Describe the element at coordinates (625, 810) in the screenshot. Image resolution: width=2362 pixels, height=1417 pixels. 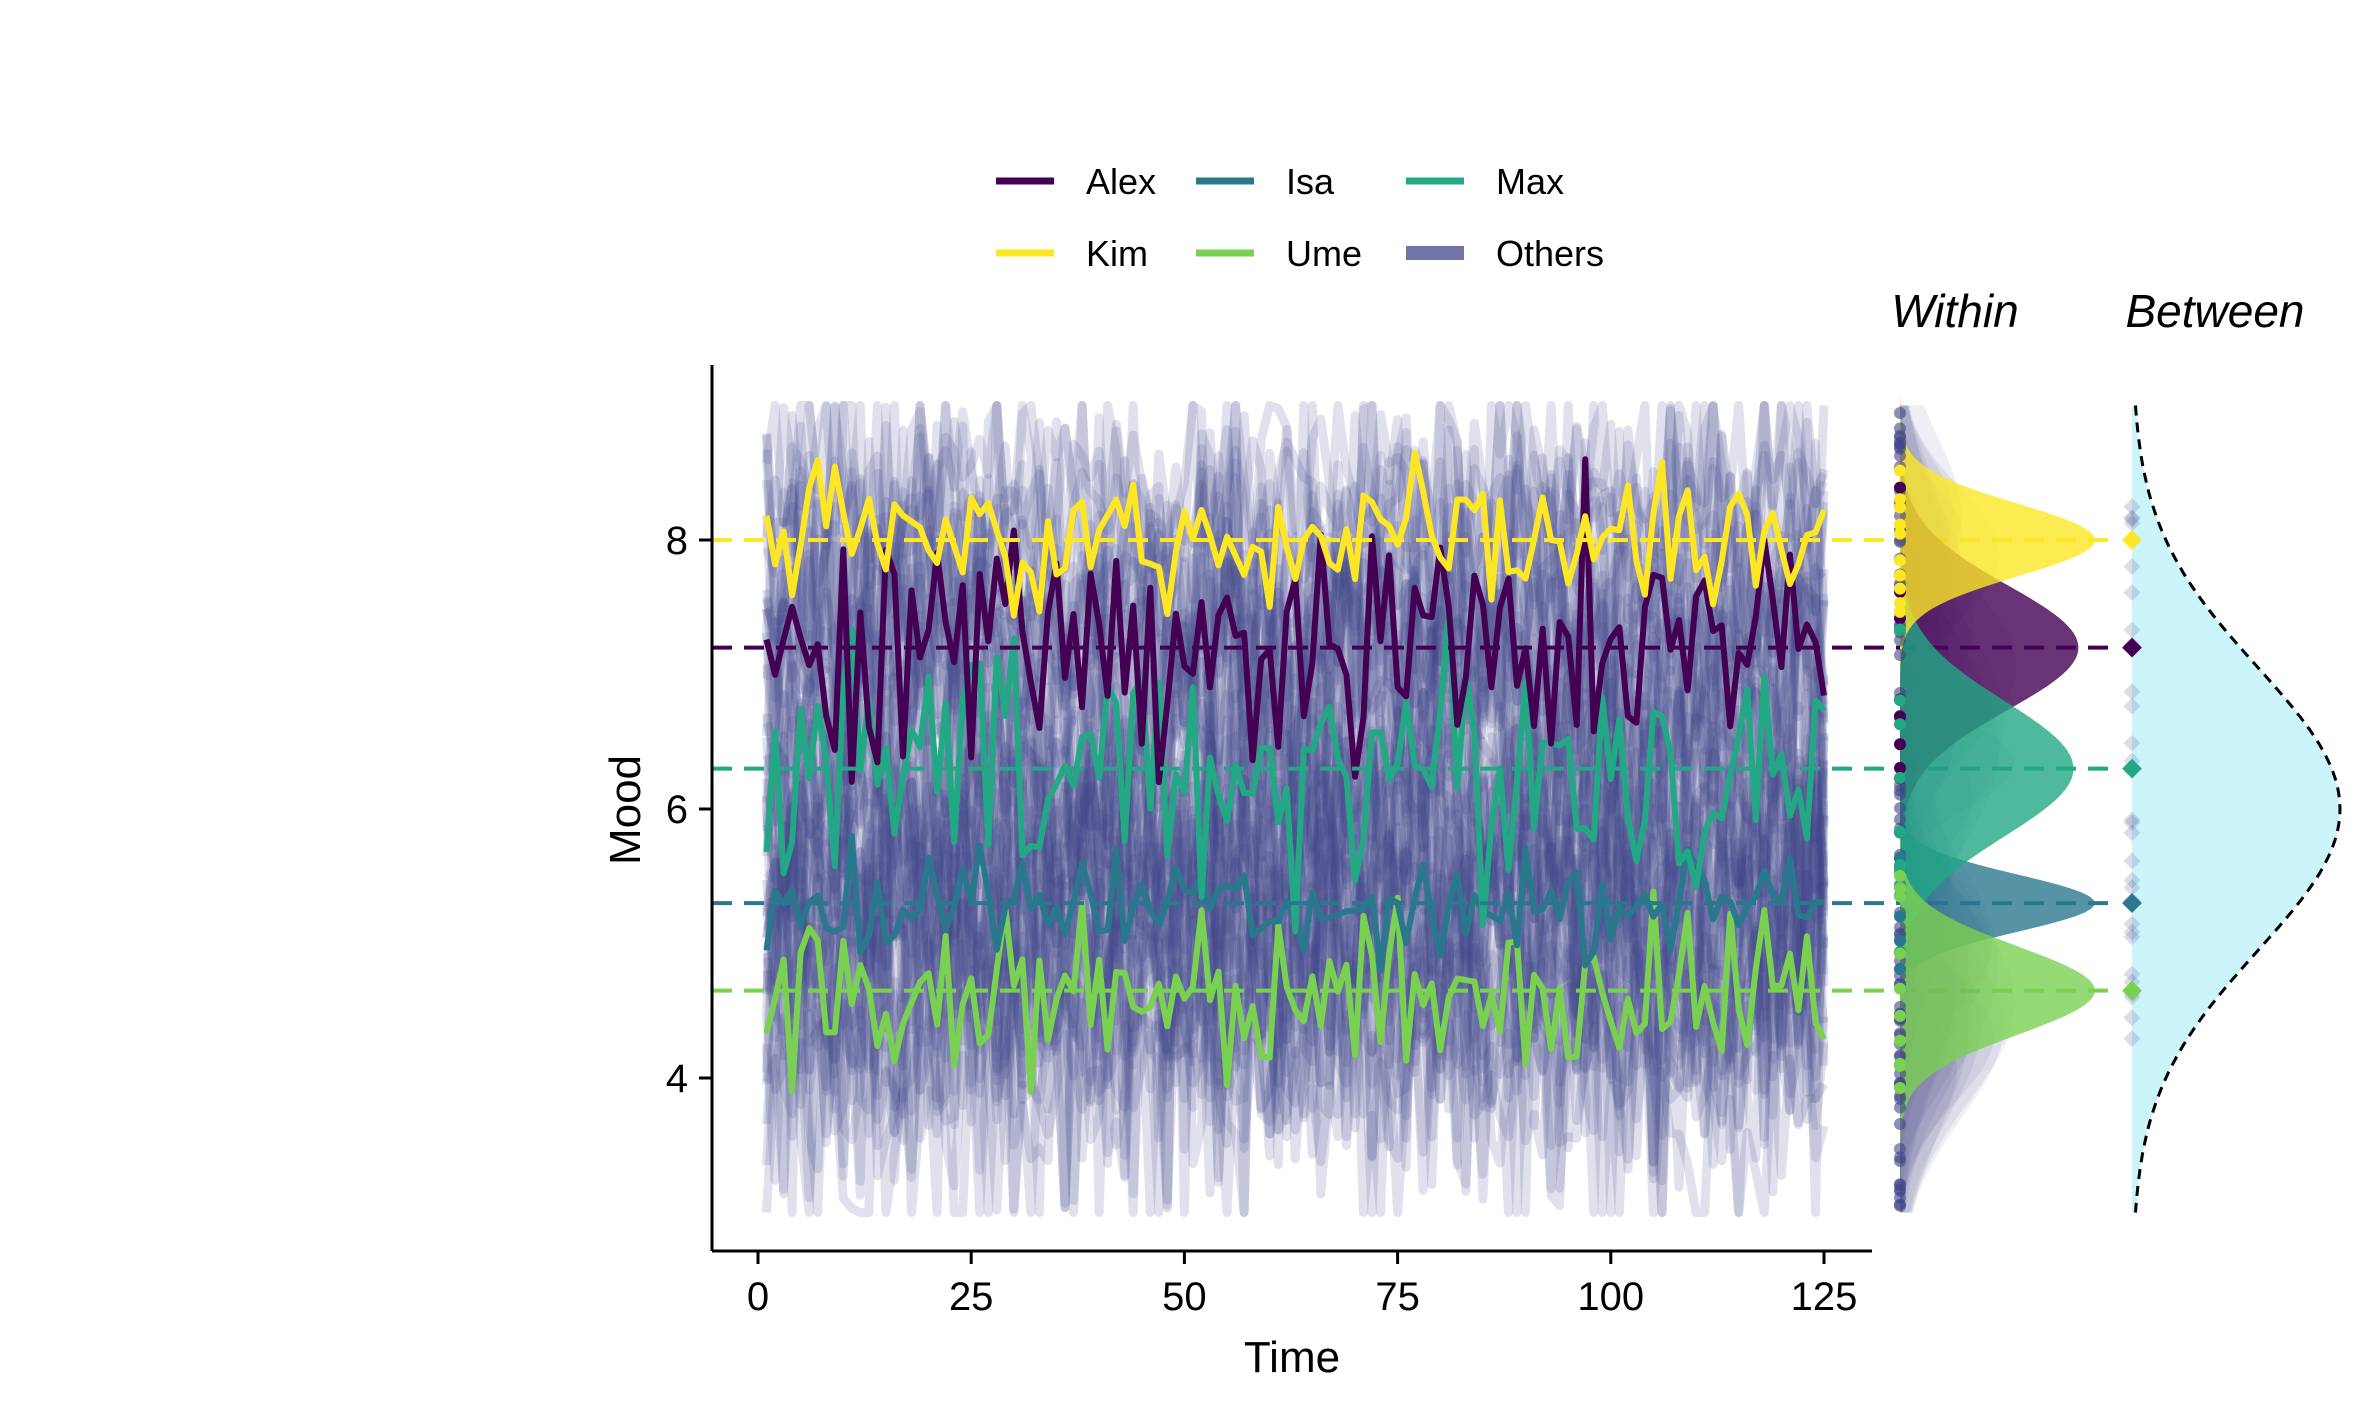
I see `y-axis-label: Mood` at that location.